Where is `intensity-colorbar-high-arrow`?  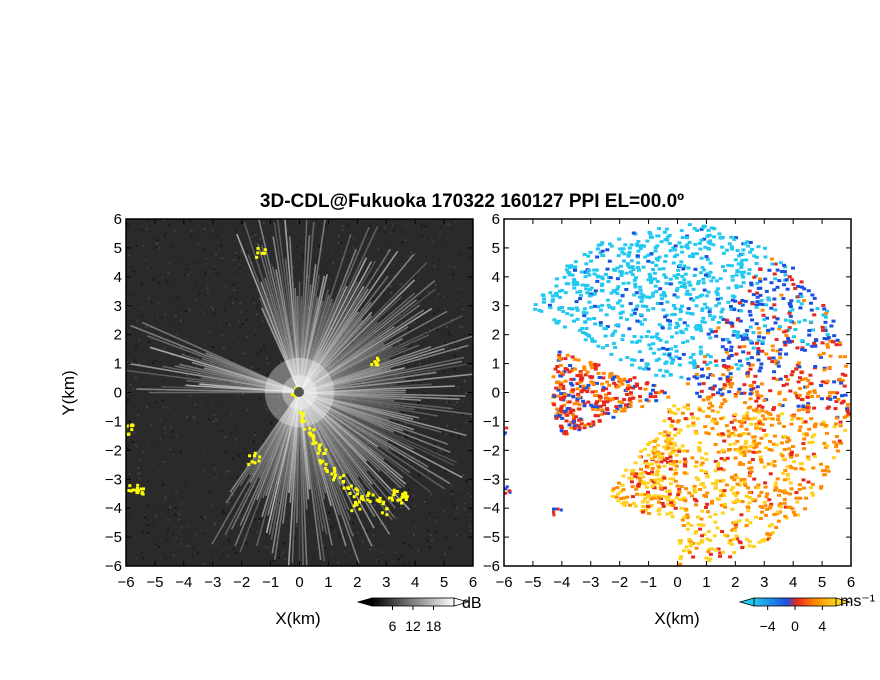
intensity-colorbar-high-arrow is located at coordinates (461, 602).